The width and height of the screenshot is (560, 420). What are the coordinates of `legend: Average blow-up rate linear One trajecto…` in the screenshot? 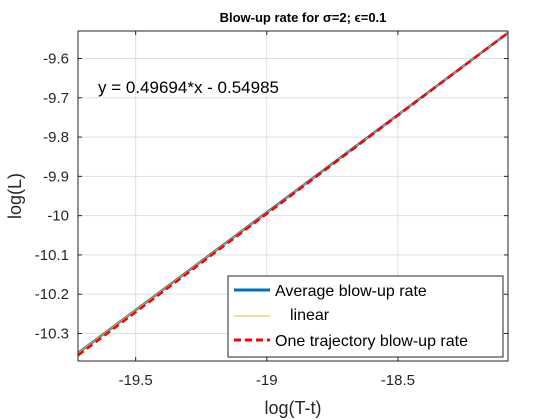 It's located at (365, 316).